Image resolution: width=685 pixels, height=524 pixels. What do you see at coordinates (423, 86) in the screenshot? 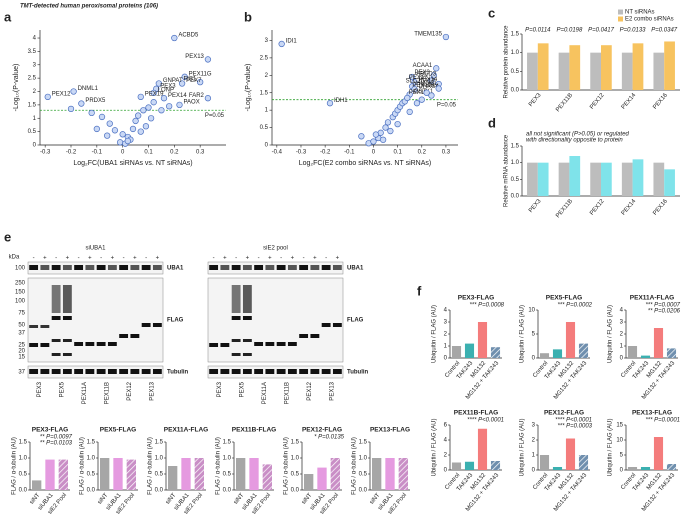
I see `point-label: PEX11B` at bounding box center [423, 86].